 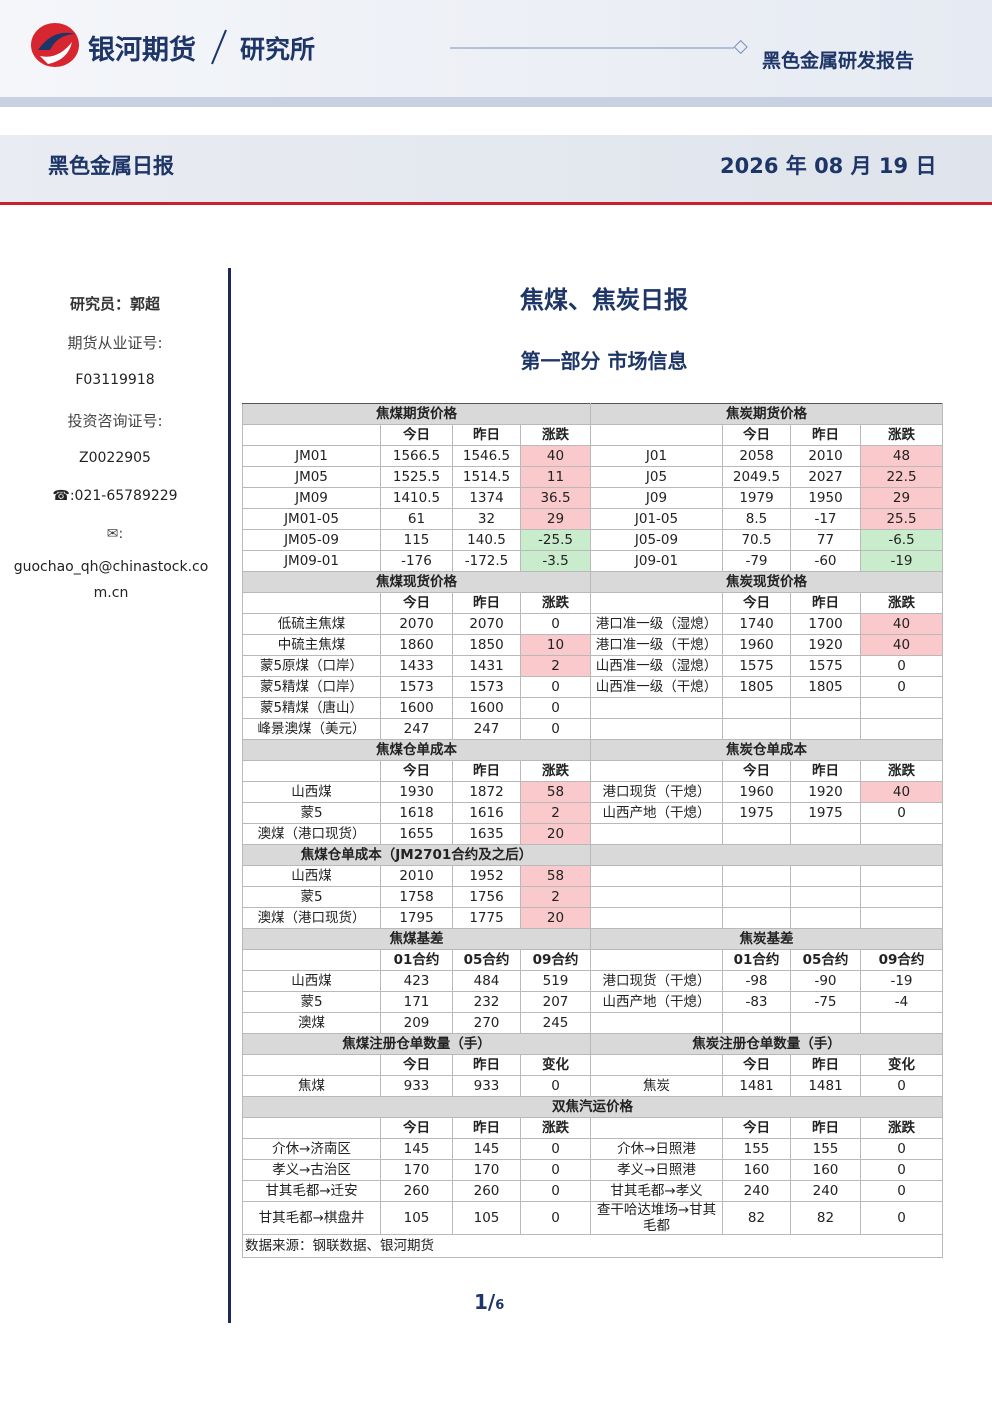 What do you see at coordinates (756, 1170) in the screenshot?
I see `table-cell: 160` at bounding box center [756, 1170].